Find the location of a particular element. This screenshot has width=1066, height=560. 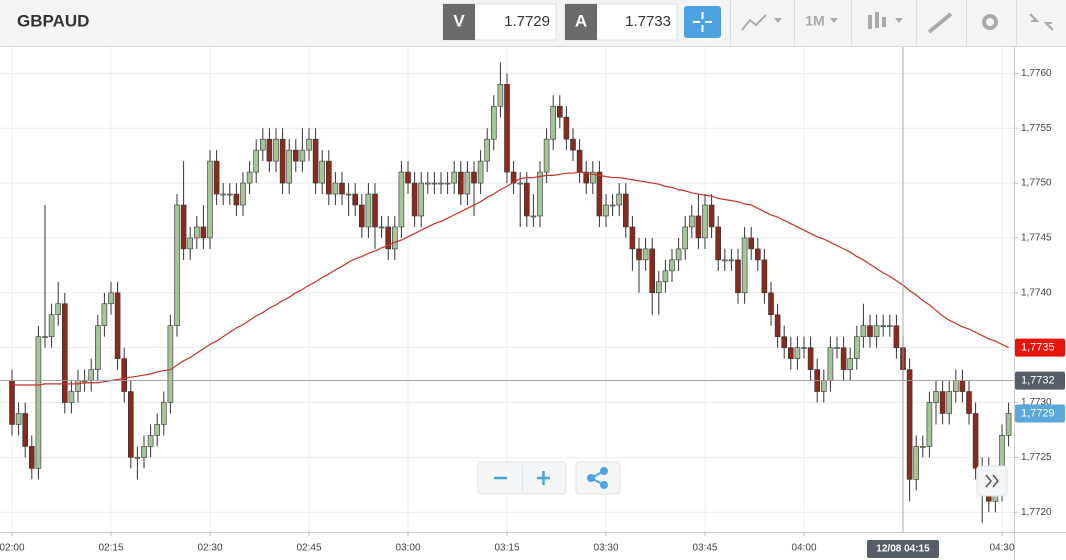

x-tick-label: 02:00 is located at coordinates (12, 548).